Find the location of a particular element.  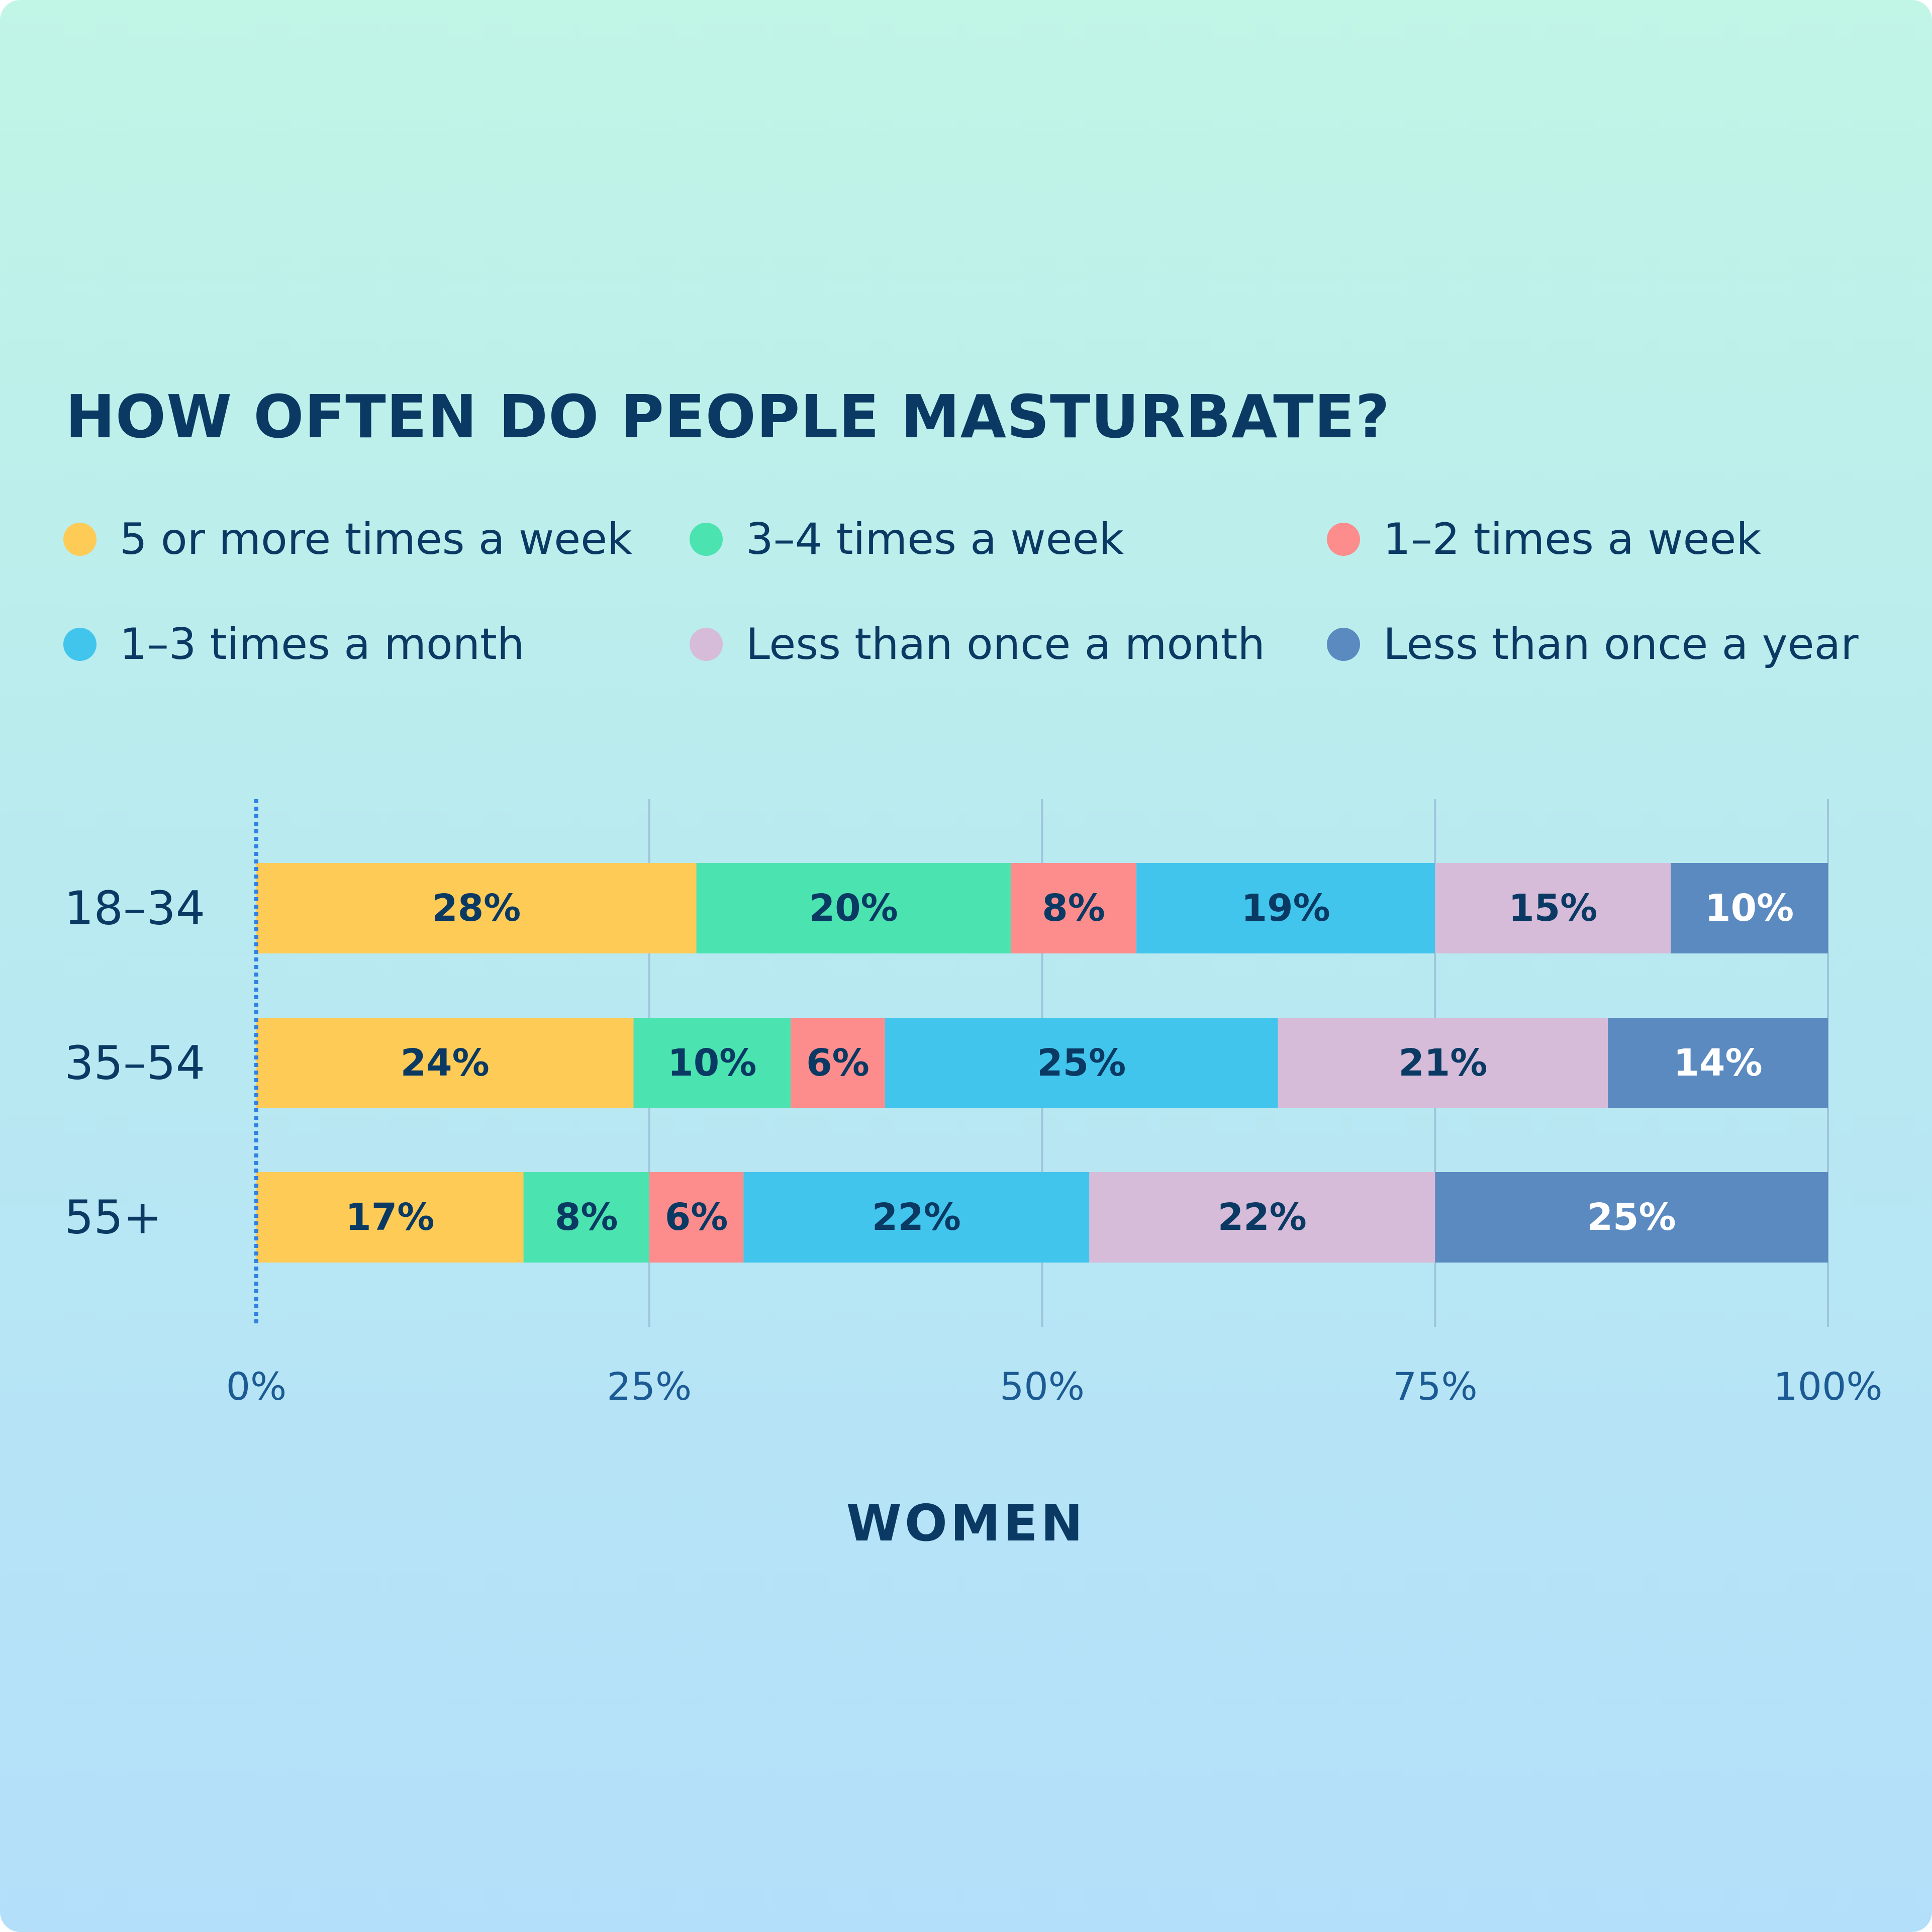

category-label: 18–34 is located at coordinates (134, 908).